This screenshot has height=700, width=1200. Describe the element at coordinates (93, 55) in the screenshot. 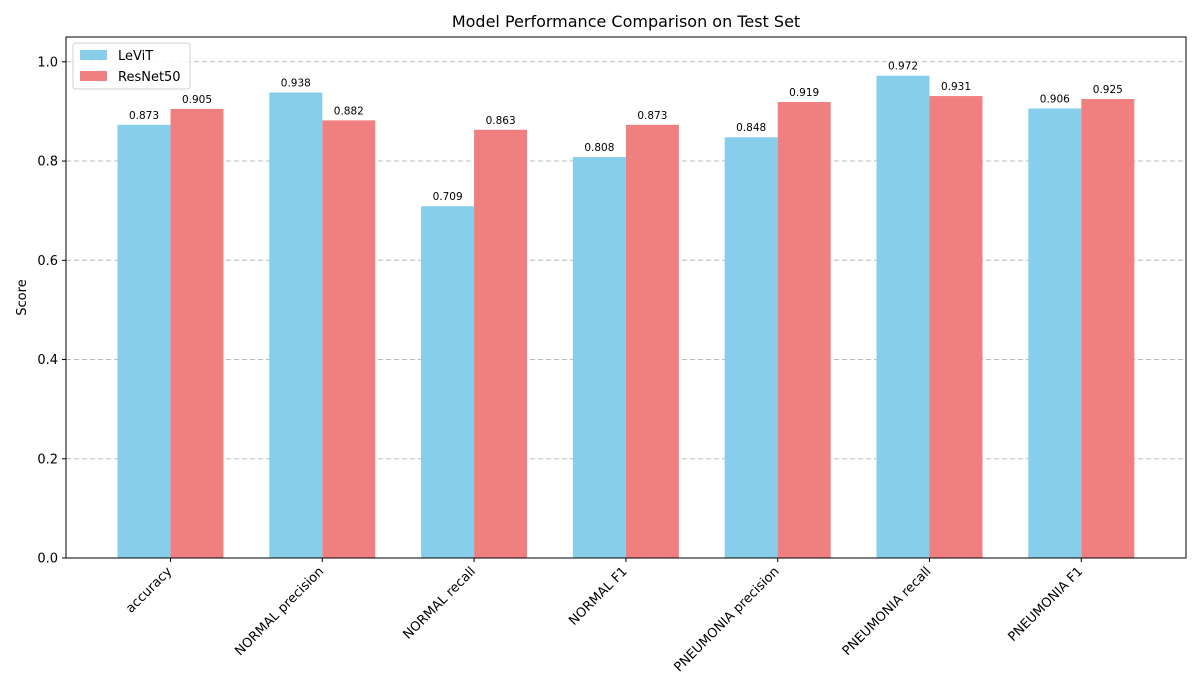

I see `legend-swatch-levit` at that location.